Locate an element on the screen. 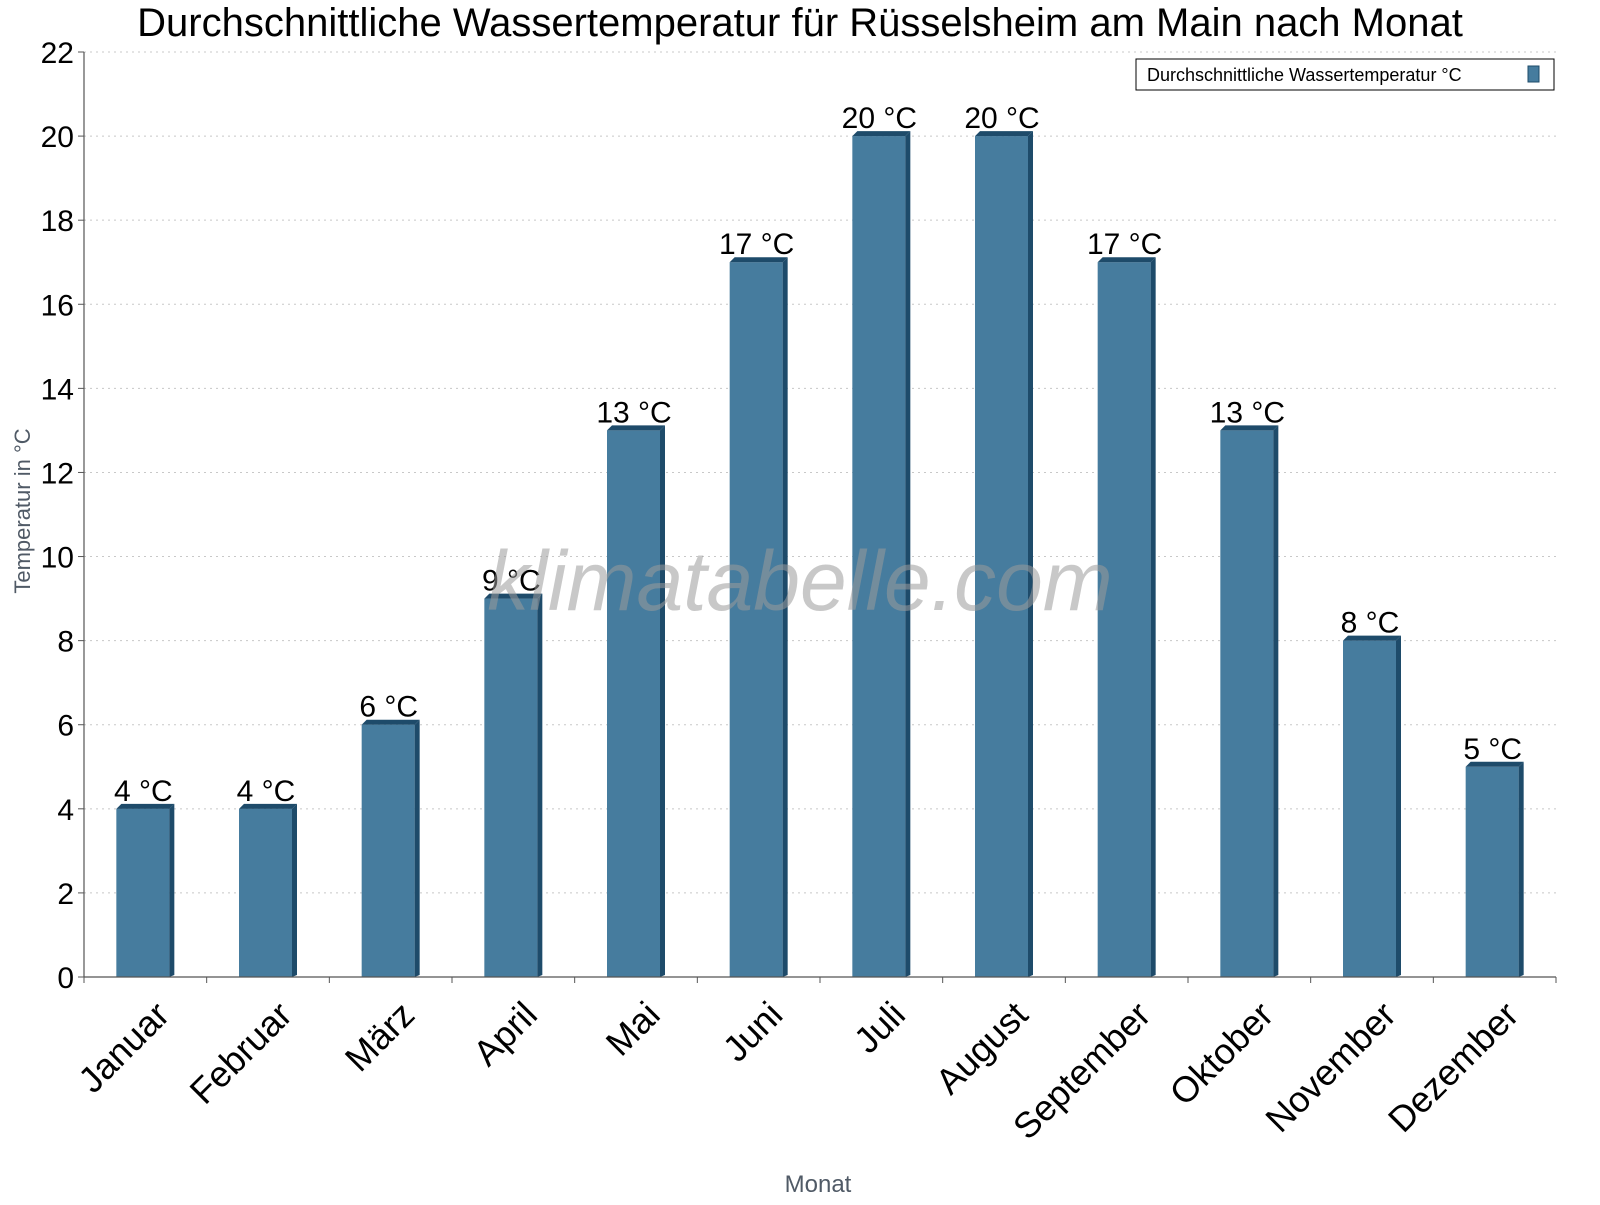 This screenshot has width=1600, height=1205. legend: Durchschnittliche Wassertemperatur °C is located at coordinates (1345, 74).